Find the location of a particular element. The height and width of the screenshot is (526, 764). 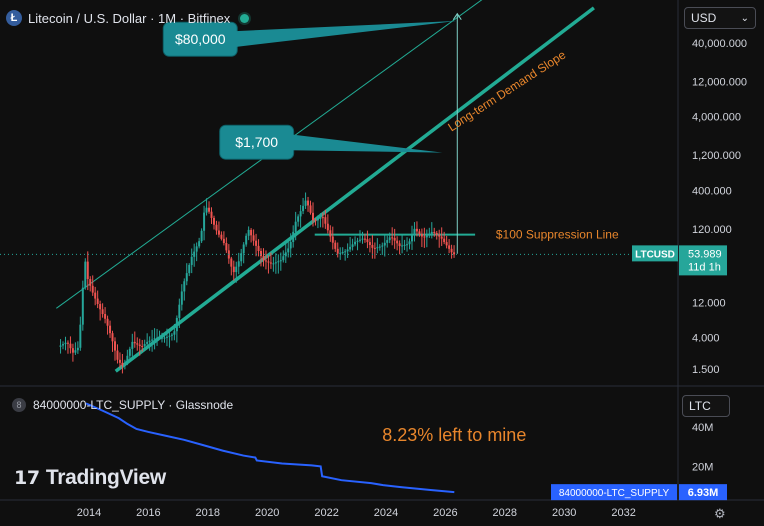

price-tick-label: 1,200.000 is located at coordinates (716, 156).